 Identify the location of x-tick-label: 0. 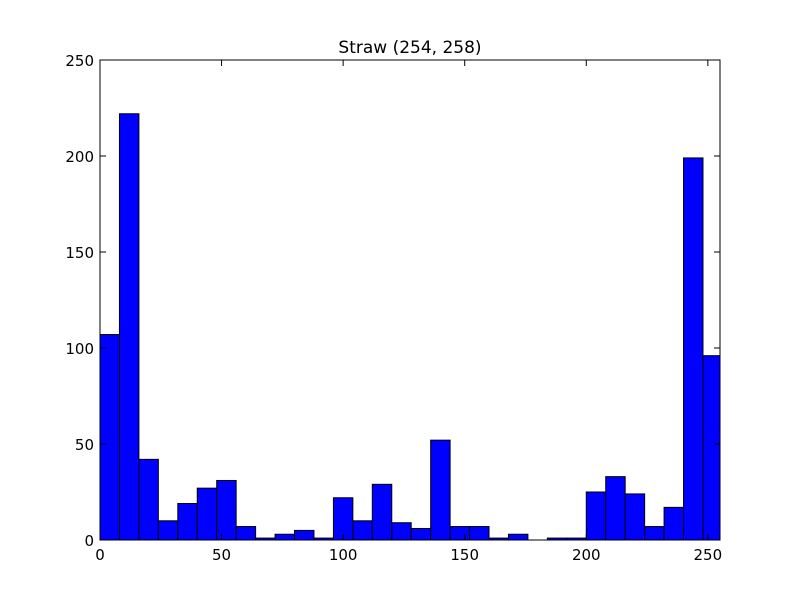
(100, 555).